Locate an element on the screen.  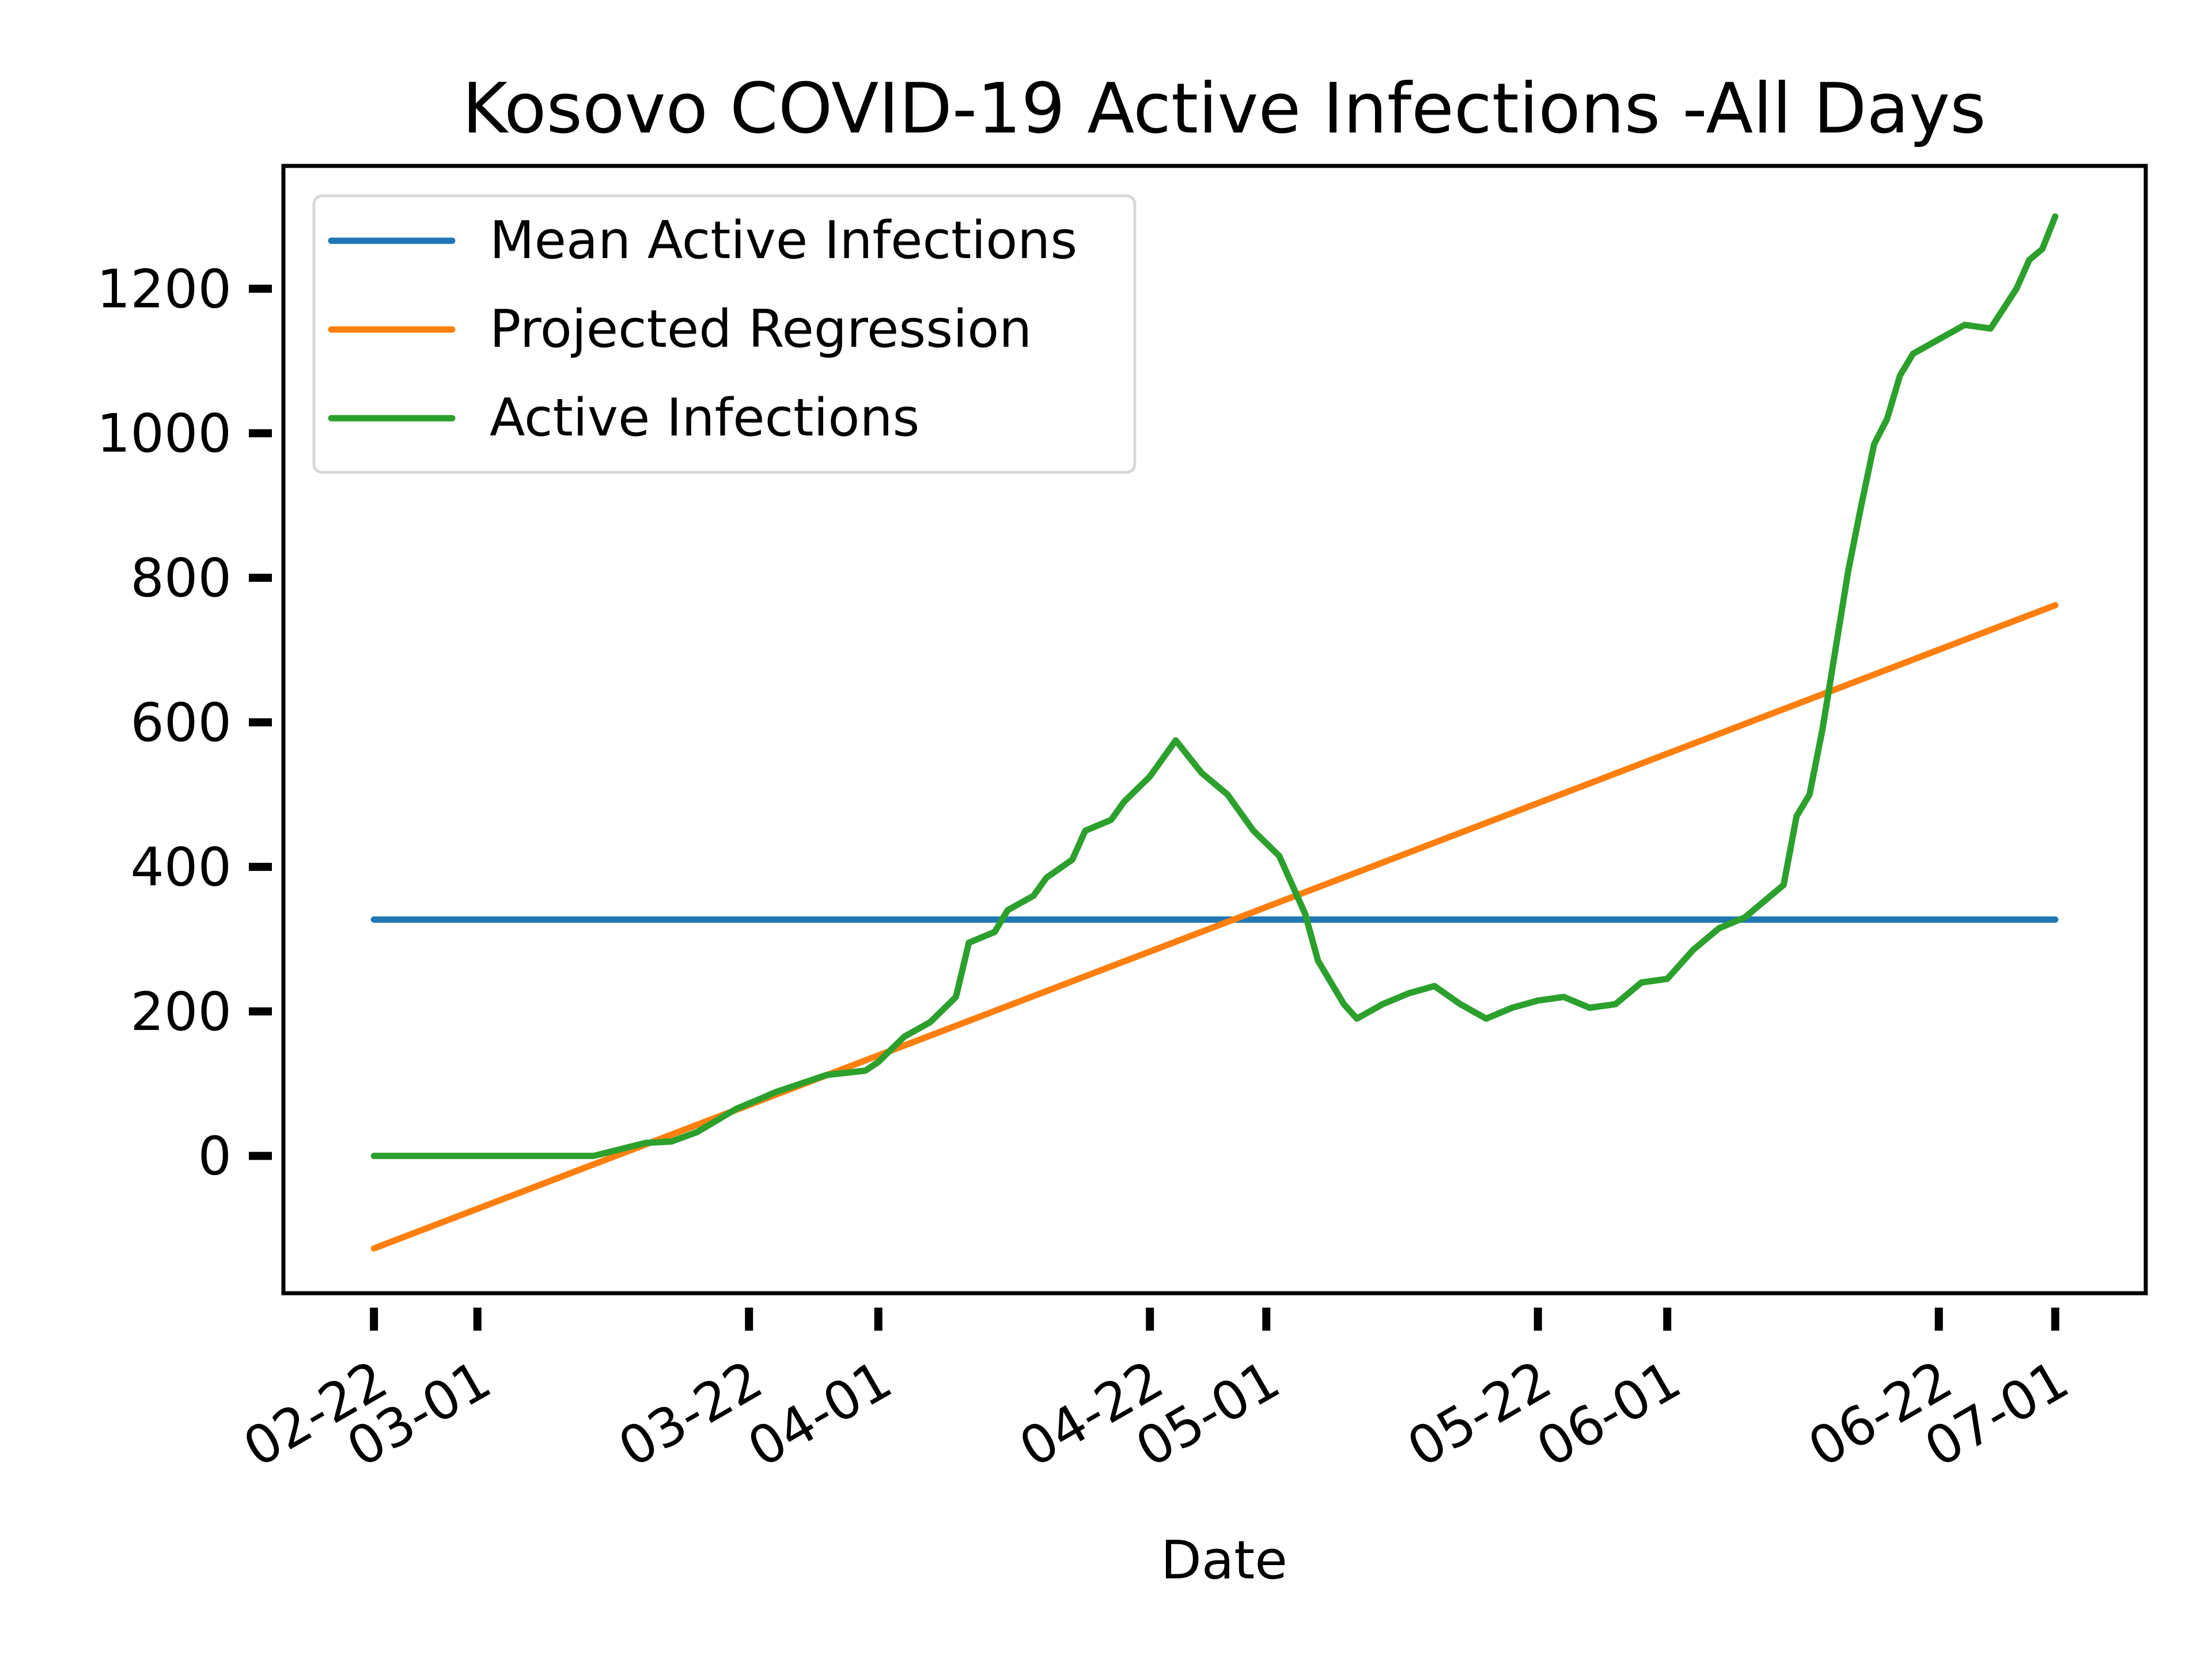
legend-box is located at coordinates (724, 334).